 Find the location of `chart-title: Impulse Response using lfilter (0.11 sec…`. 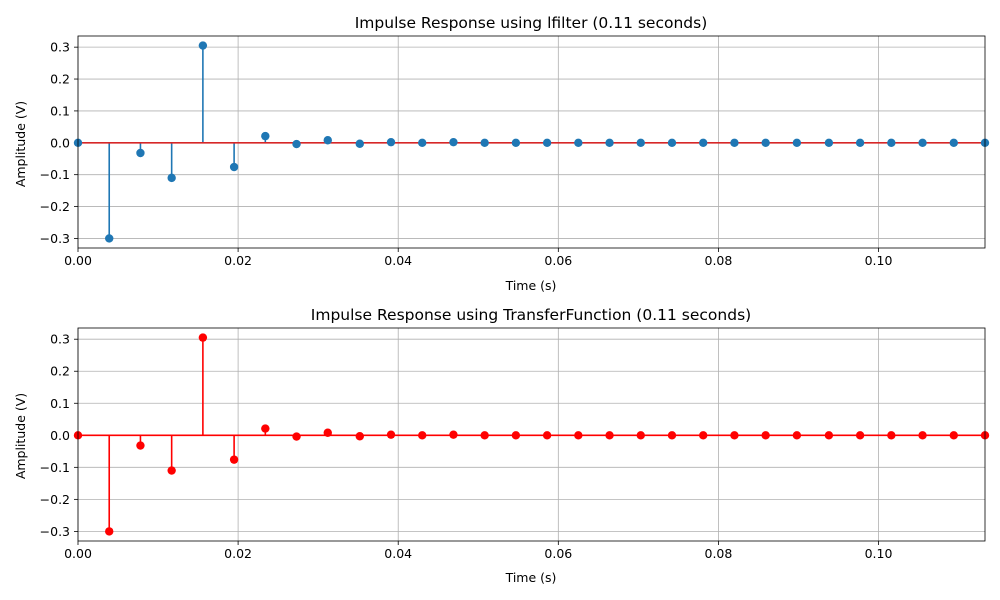

chart-title: Impulse Response using lfilter (0.11 sec… is located at coordinates (531, 23).